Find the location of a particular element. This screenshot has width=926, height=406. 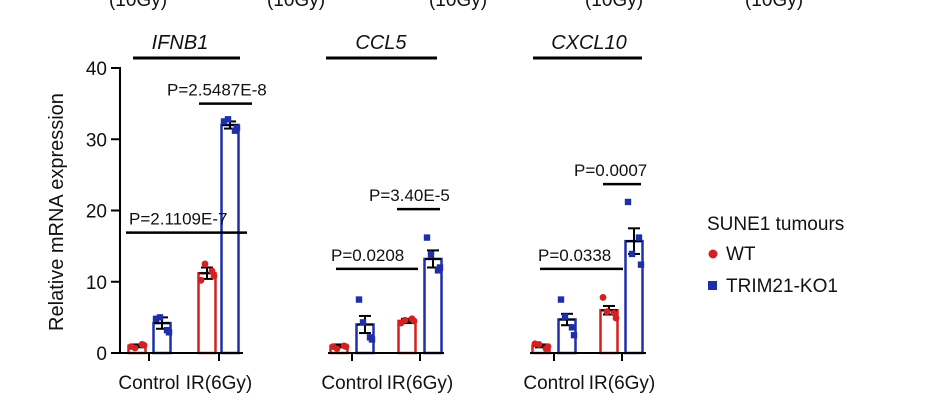

gene-title: CCL5 is located at coordinates (381, 43).